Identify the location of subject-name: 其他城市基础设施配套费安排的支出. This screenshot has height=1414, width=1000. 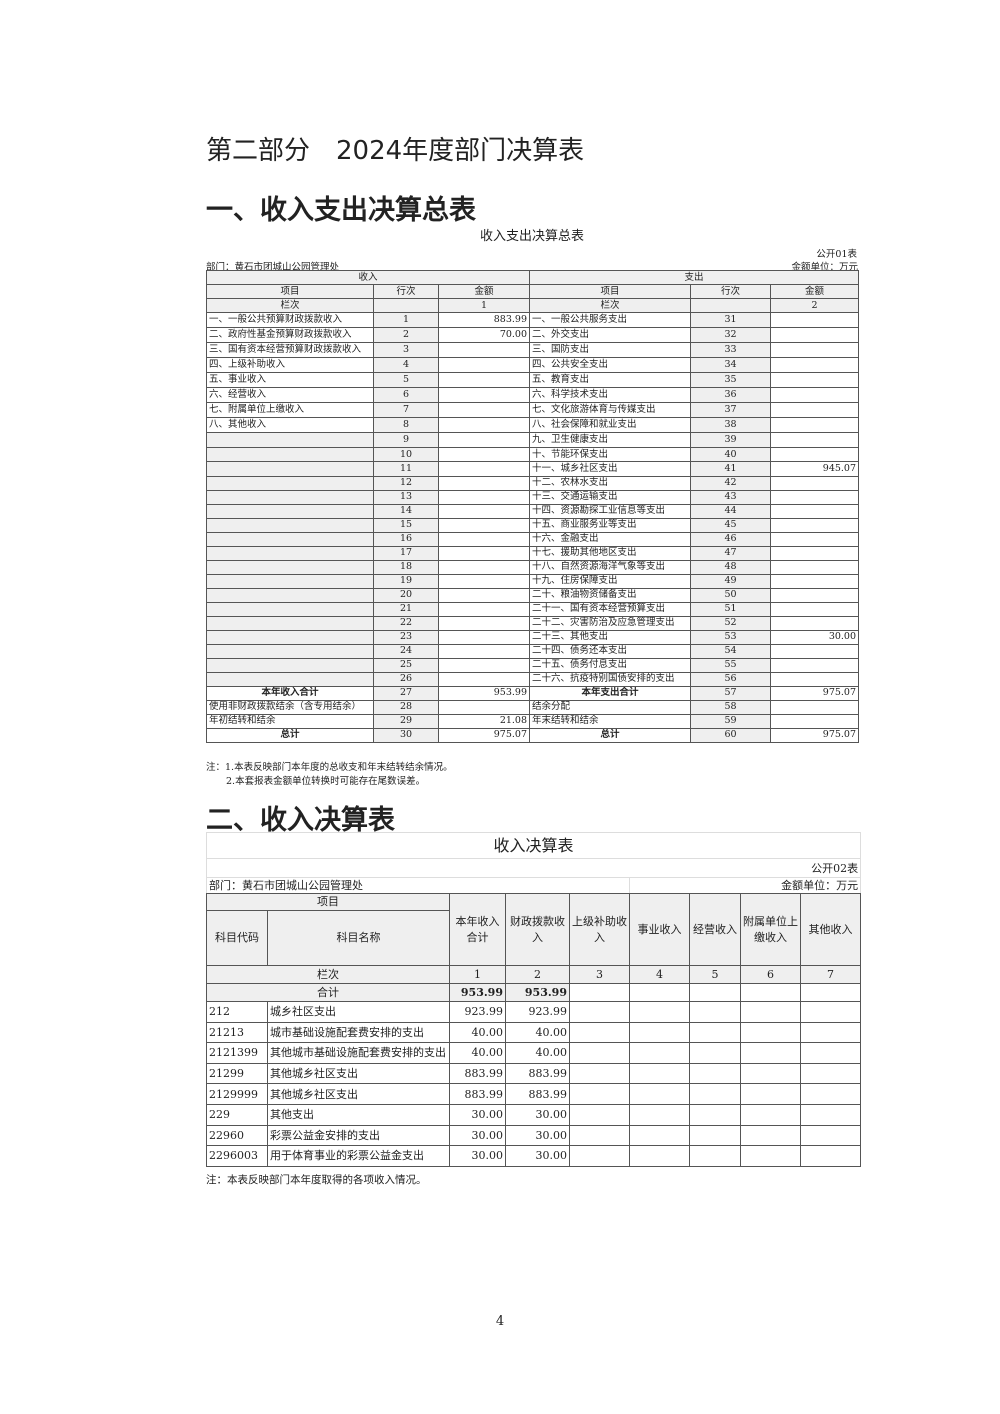
(358, 1053).